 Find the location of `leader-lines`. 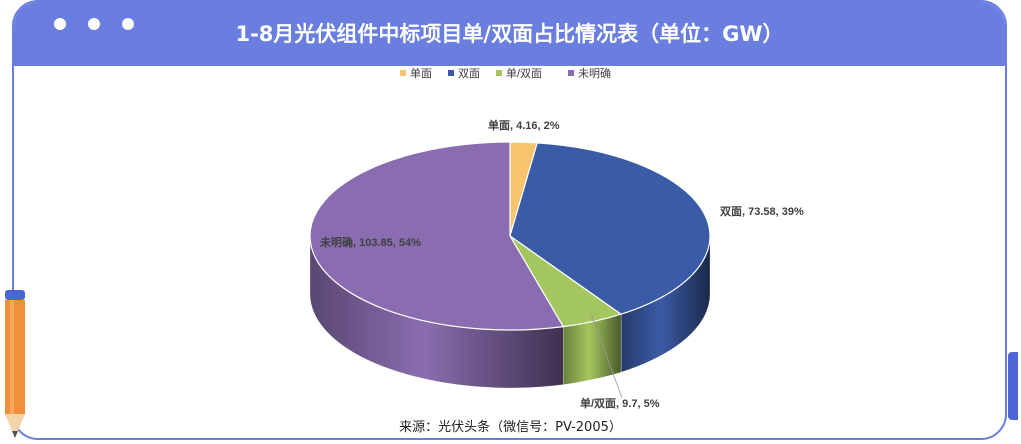

leader-lines is located at coordinates (606, 355).